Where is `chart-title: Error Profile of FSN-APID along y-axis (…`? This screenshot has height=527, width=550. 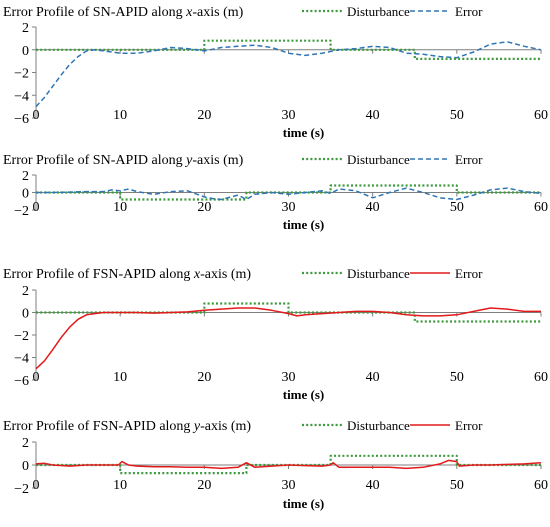 chart-title: Error Profile of FSN-APID along y-axis (… is located at coordinates (127, 426).